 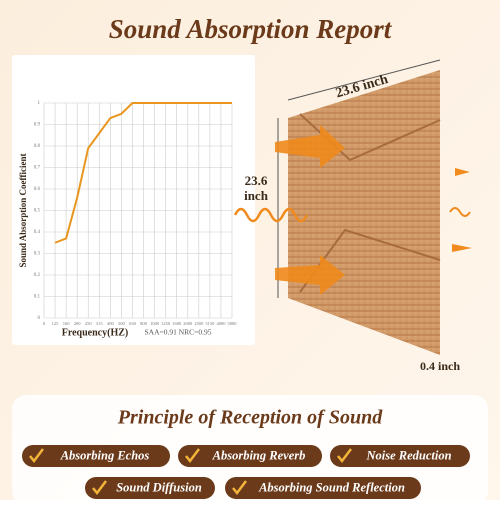 I want to click on feature-label: Sound Diffusion, so click(x=159, y=487).